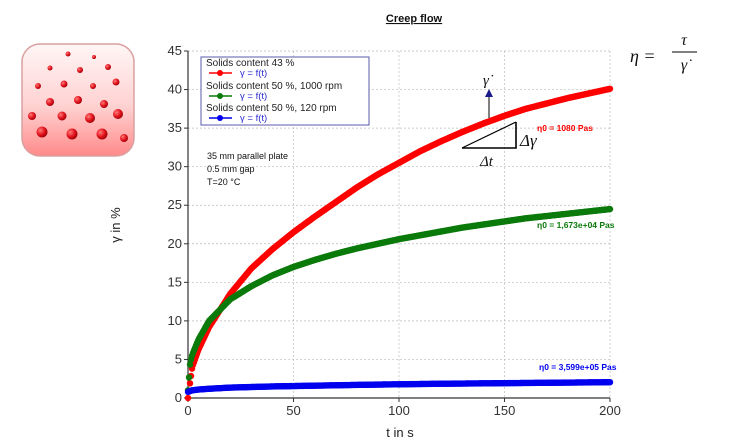 The width and height of the screenshot is (733, 441). What do you see at coordinates (488, 81) in the screenshot?
I see `slope-rate-label: γ̇` at bounding box center [488, 81].